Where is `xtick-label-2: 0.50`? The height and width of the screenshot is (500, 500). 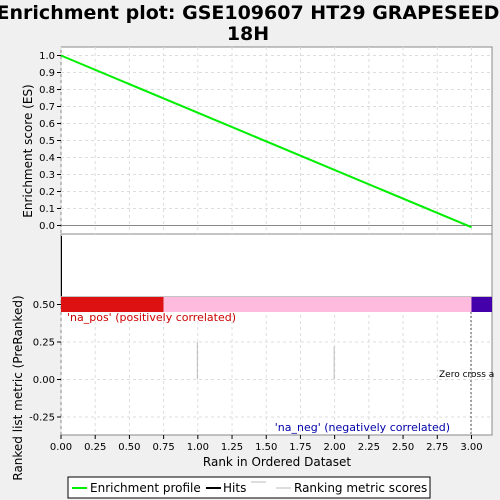
xtick-label-2: 0.50 is located at coordinates (129, 447).